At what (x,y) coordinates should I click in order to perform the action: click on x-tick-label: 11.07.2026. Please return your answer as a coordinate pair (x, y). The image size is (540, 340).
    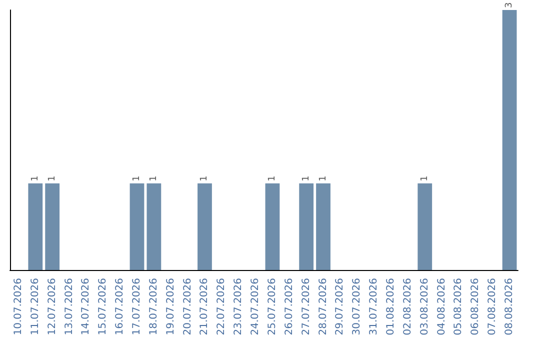
    Looking at the image, I should click on (35, 307).